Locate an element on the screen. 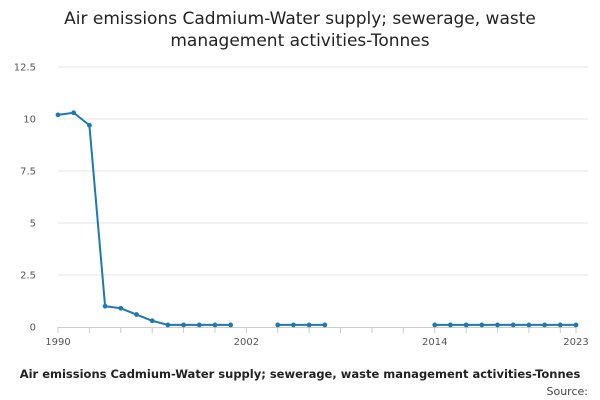 This screenshot has width=600, height=400. x-tick-label: 1990 is located at coordinates (57, 342).